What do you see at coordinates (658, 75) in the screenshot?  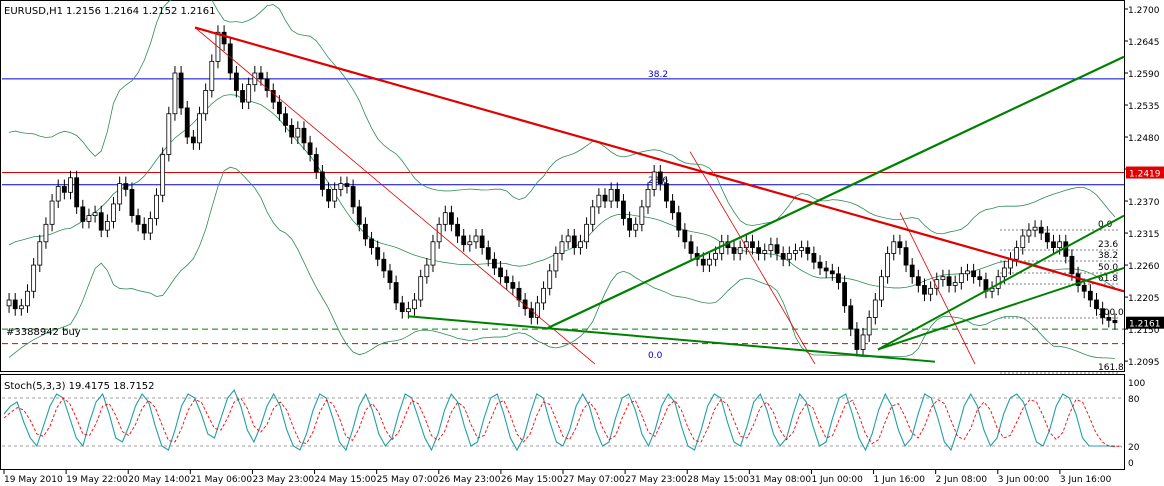 I see `fib-left-label: 38.2` at bounding box center [658, 75].